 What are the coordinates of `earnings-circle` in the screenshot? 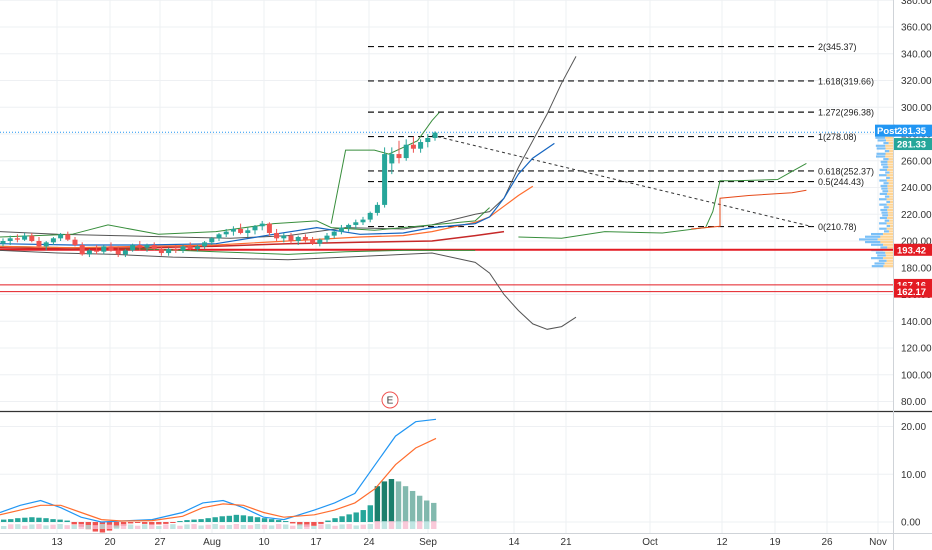 It's located at (390, 400).